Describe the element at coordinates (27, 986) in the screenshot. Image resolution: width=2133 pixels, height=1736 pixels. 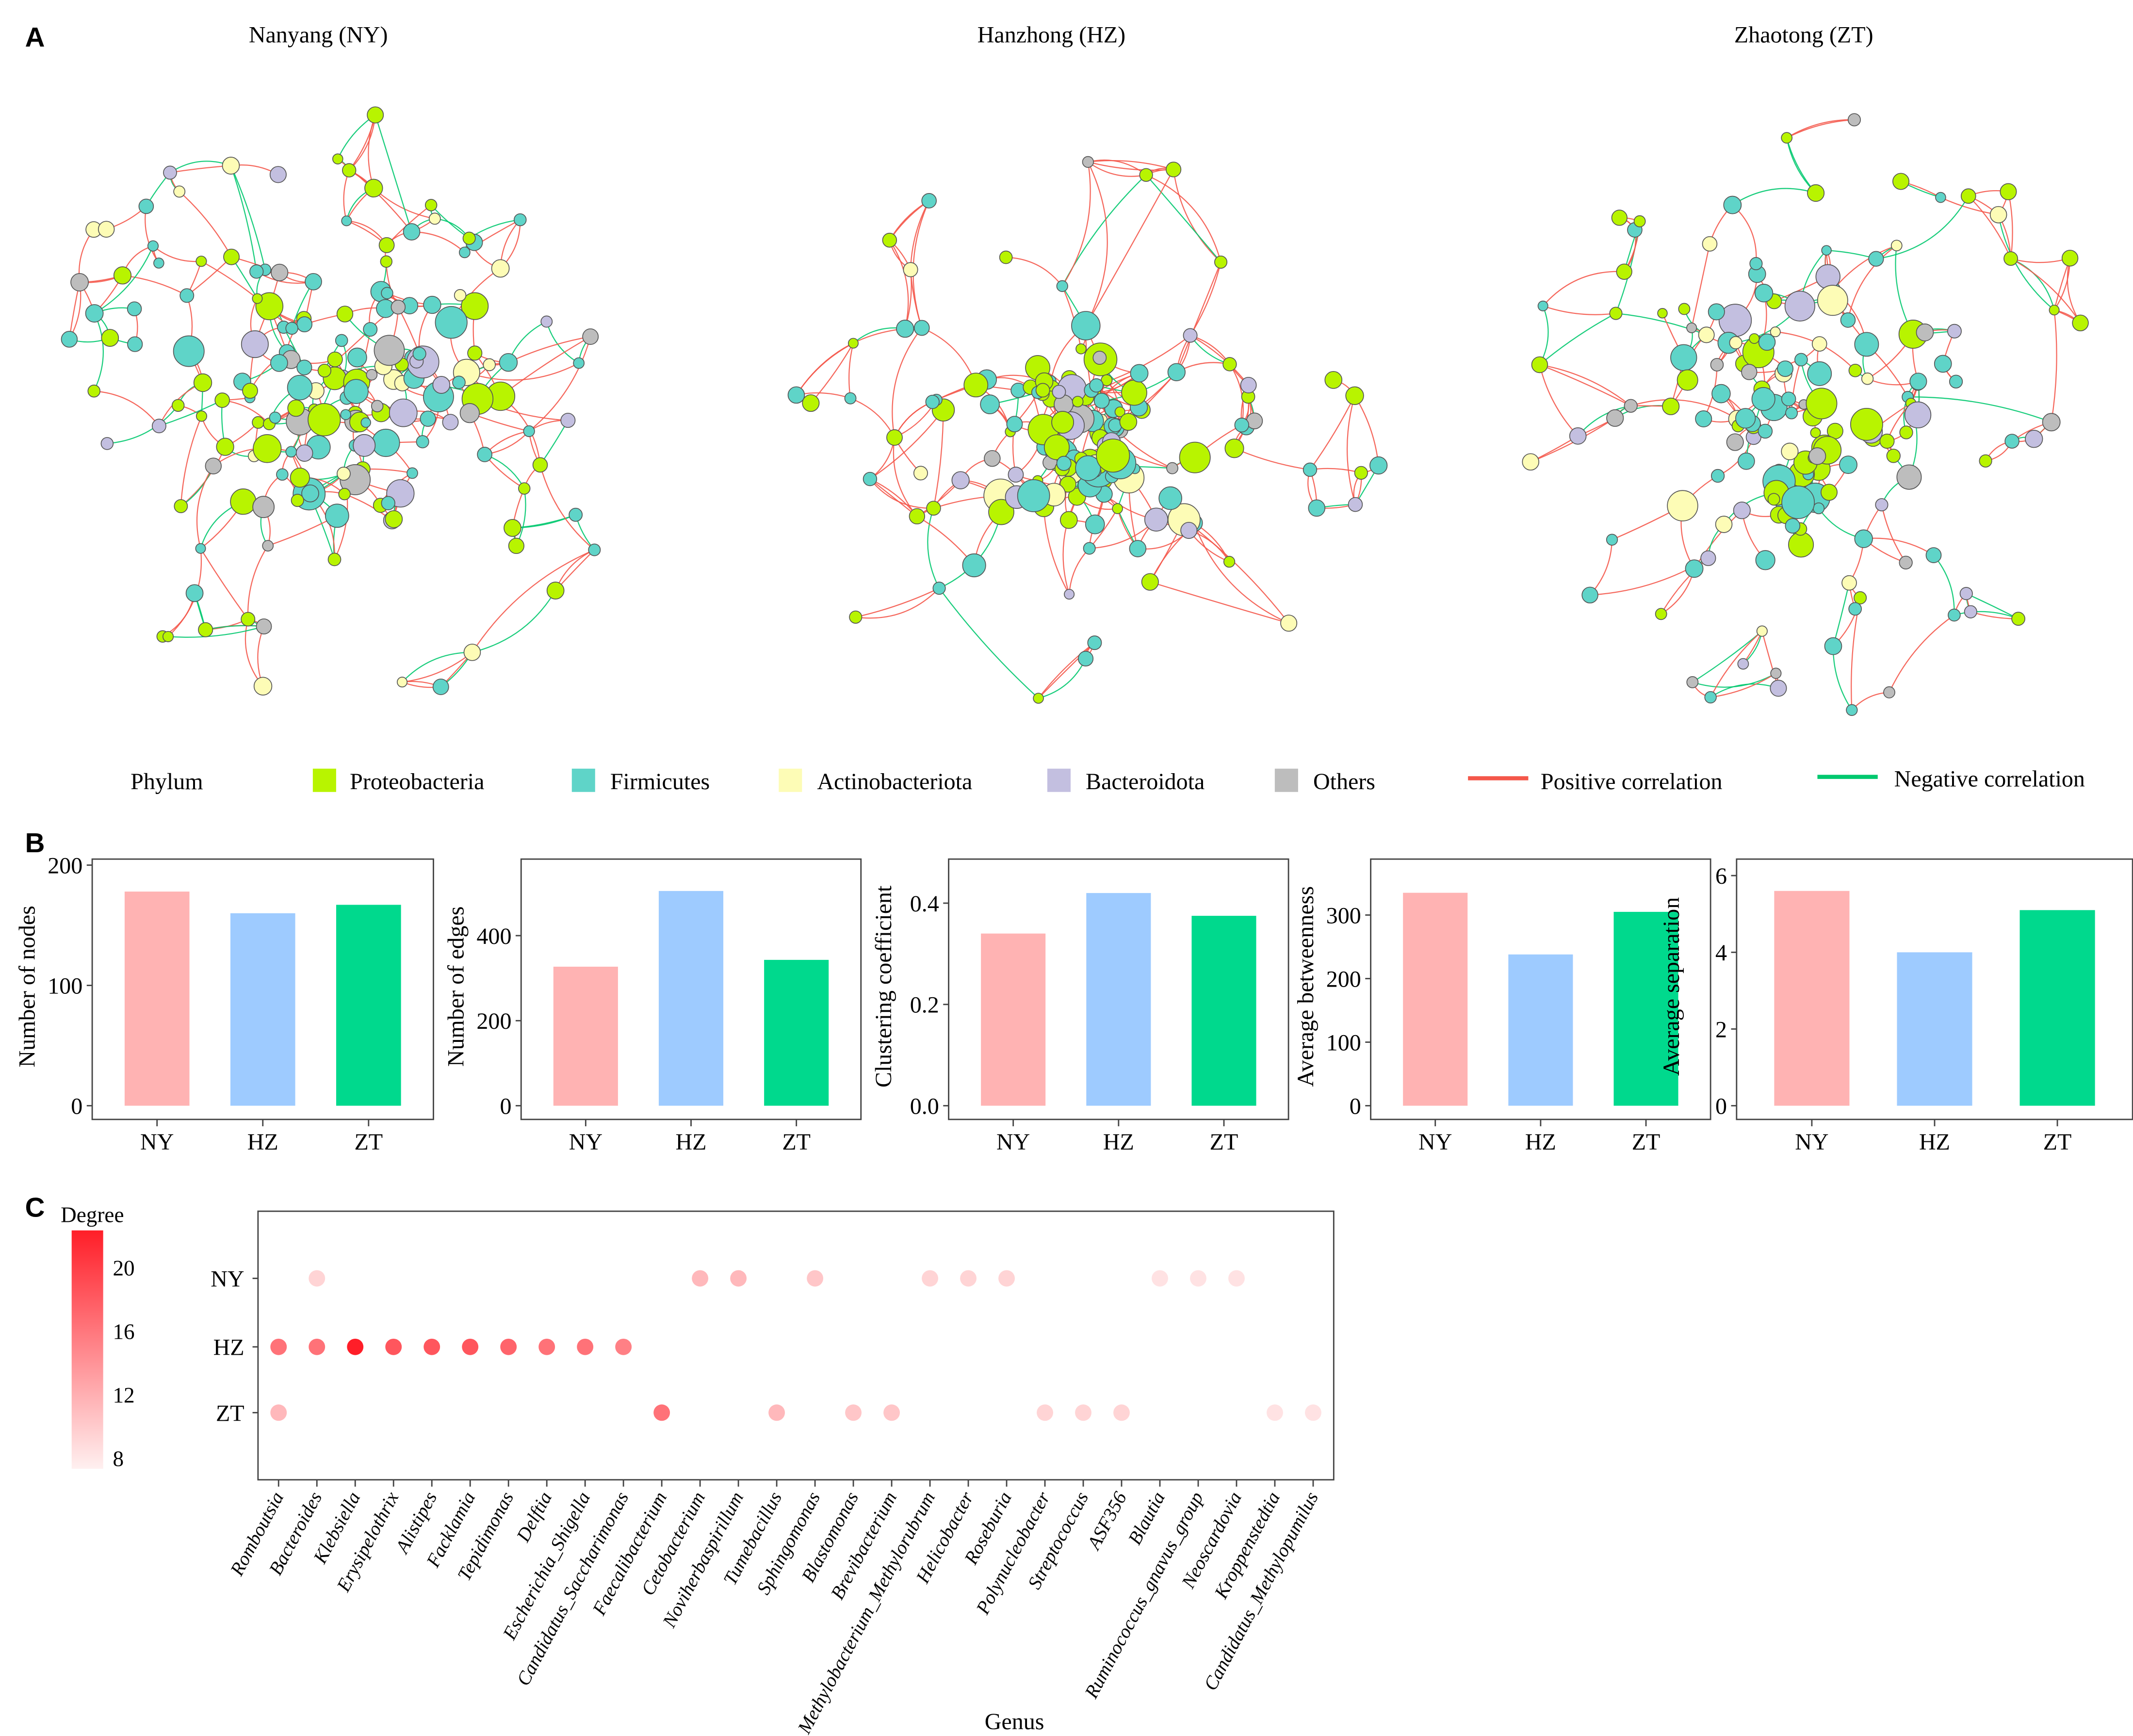
I see `y-axis-label: Number of nodes` at that location.